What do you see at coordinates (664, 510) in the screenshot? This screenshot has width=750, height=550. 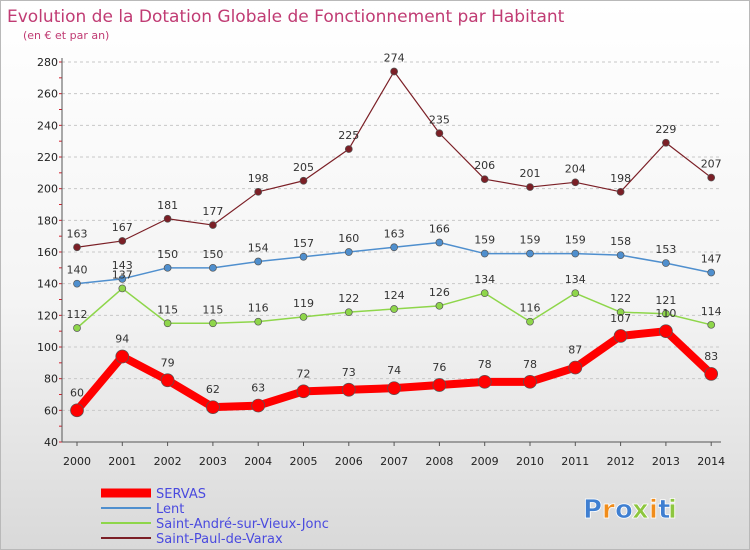 I see `logo-letter: t` at bounding box center [664, 510].